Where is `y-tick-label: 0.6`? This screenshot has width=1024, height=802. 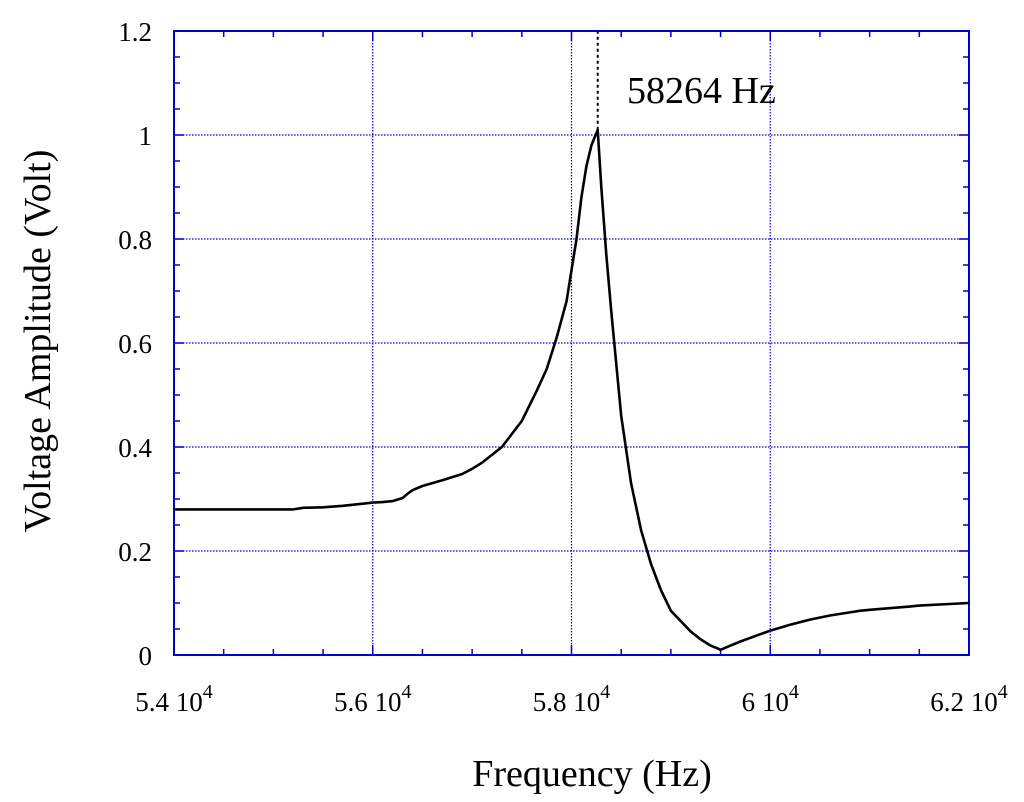
y-tick-label: 0.6 is located at coordinates (135, 344).